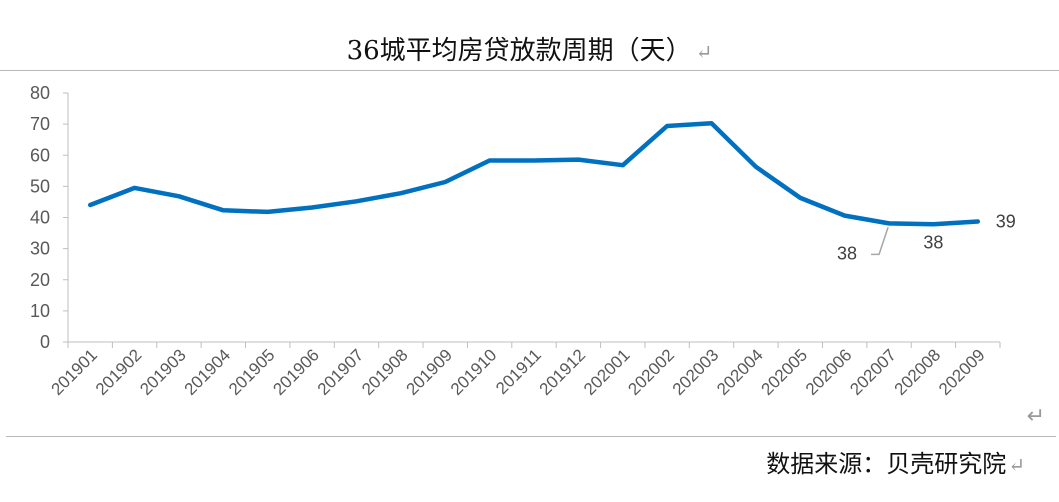 Image resolution: width=1059 pixels, height=502 pixels. What do you see at coordinates (518, 371) in the screenshot?
I see `x-tick-label: 201911` at bounding box center [518, 371].